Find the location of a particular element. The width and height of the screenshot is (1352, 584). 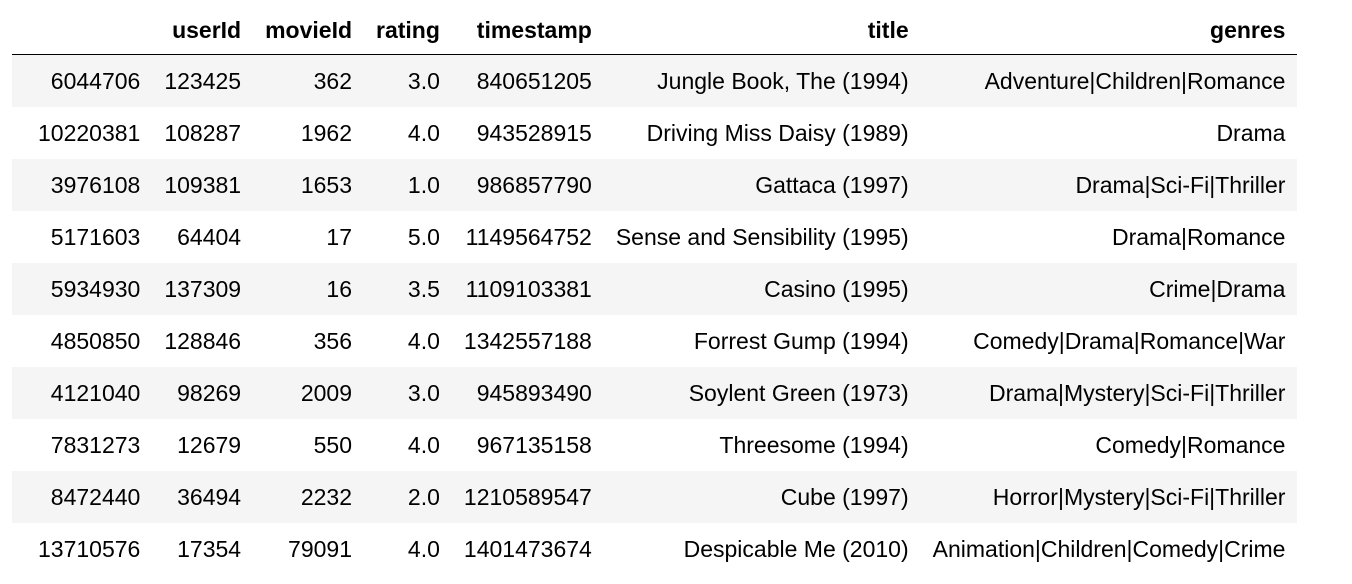

cell-movieid: 362 is located at coordinates (333, 80).